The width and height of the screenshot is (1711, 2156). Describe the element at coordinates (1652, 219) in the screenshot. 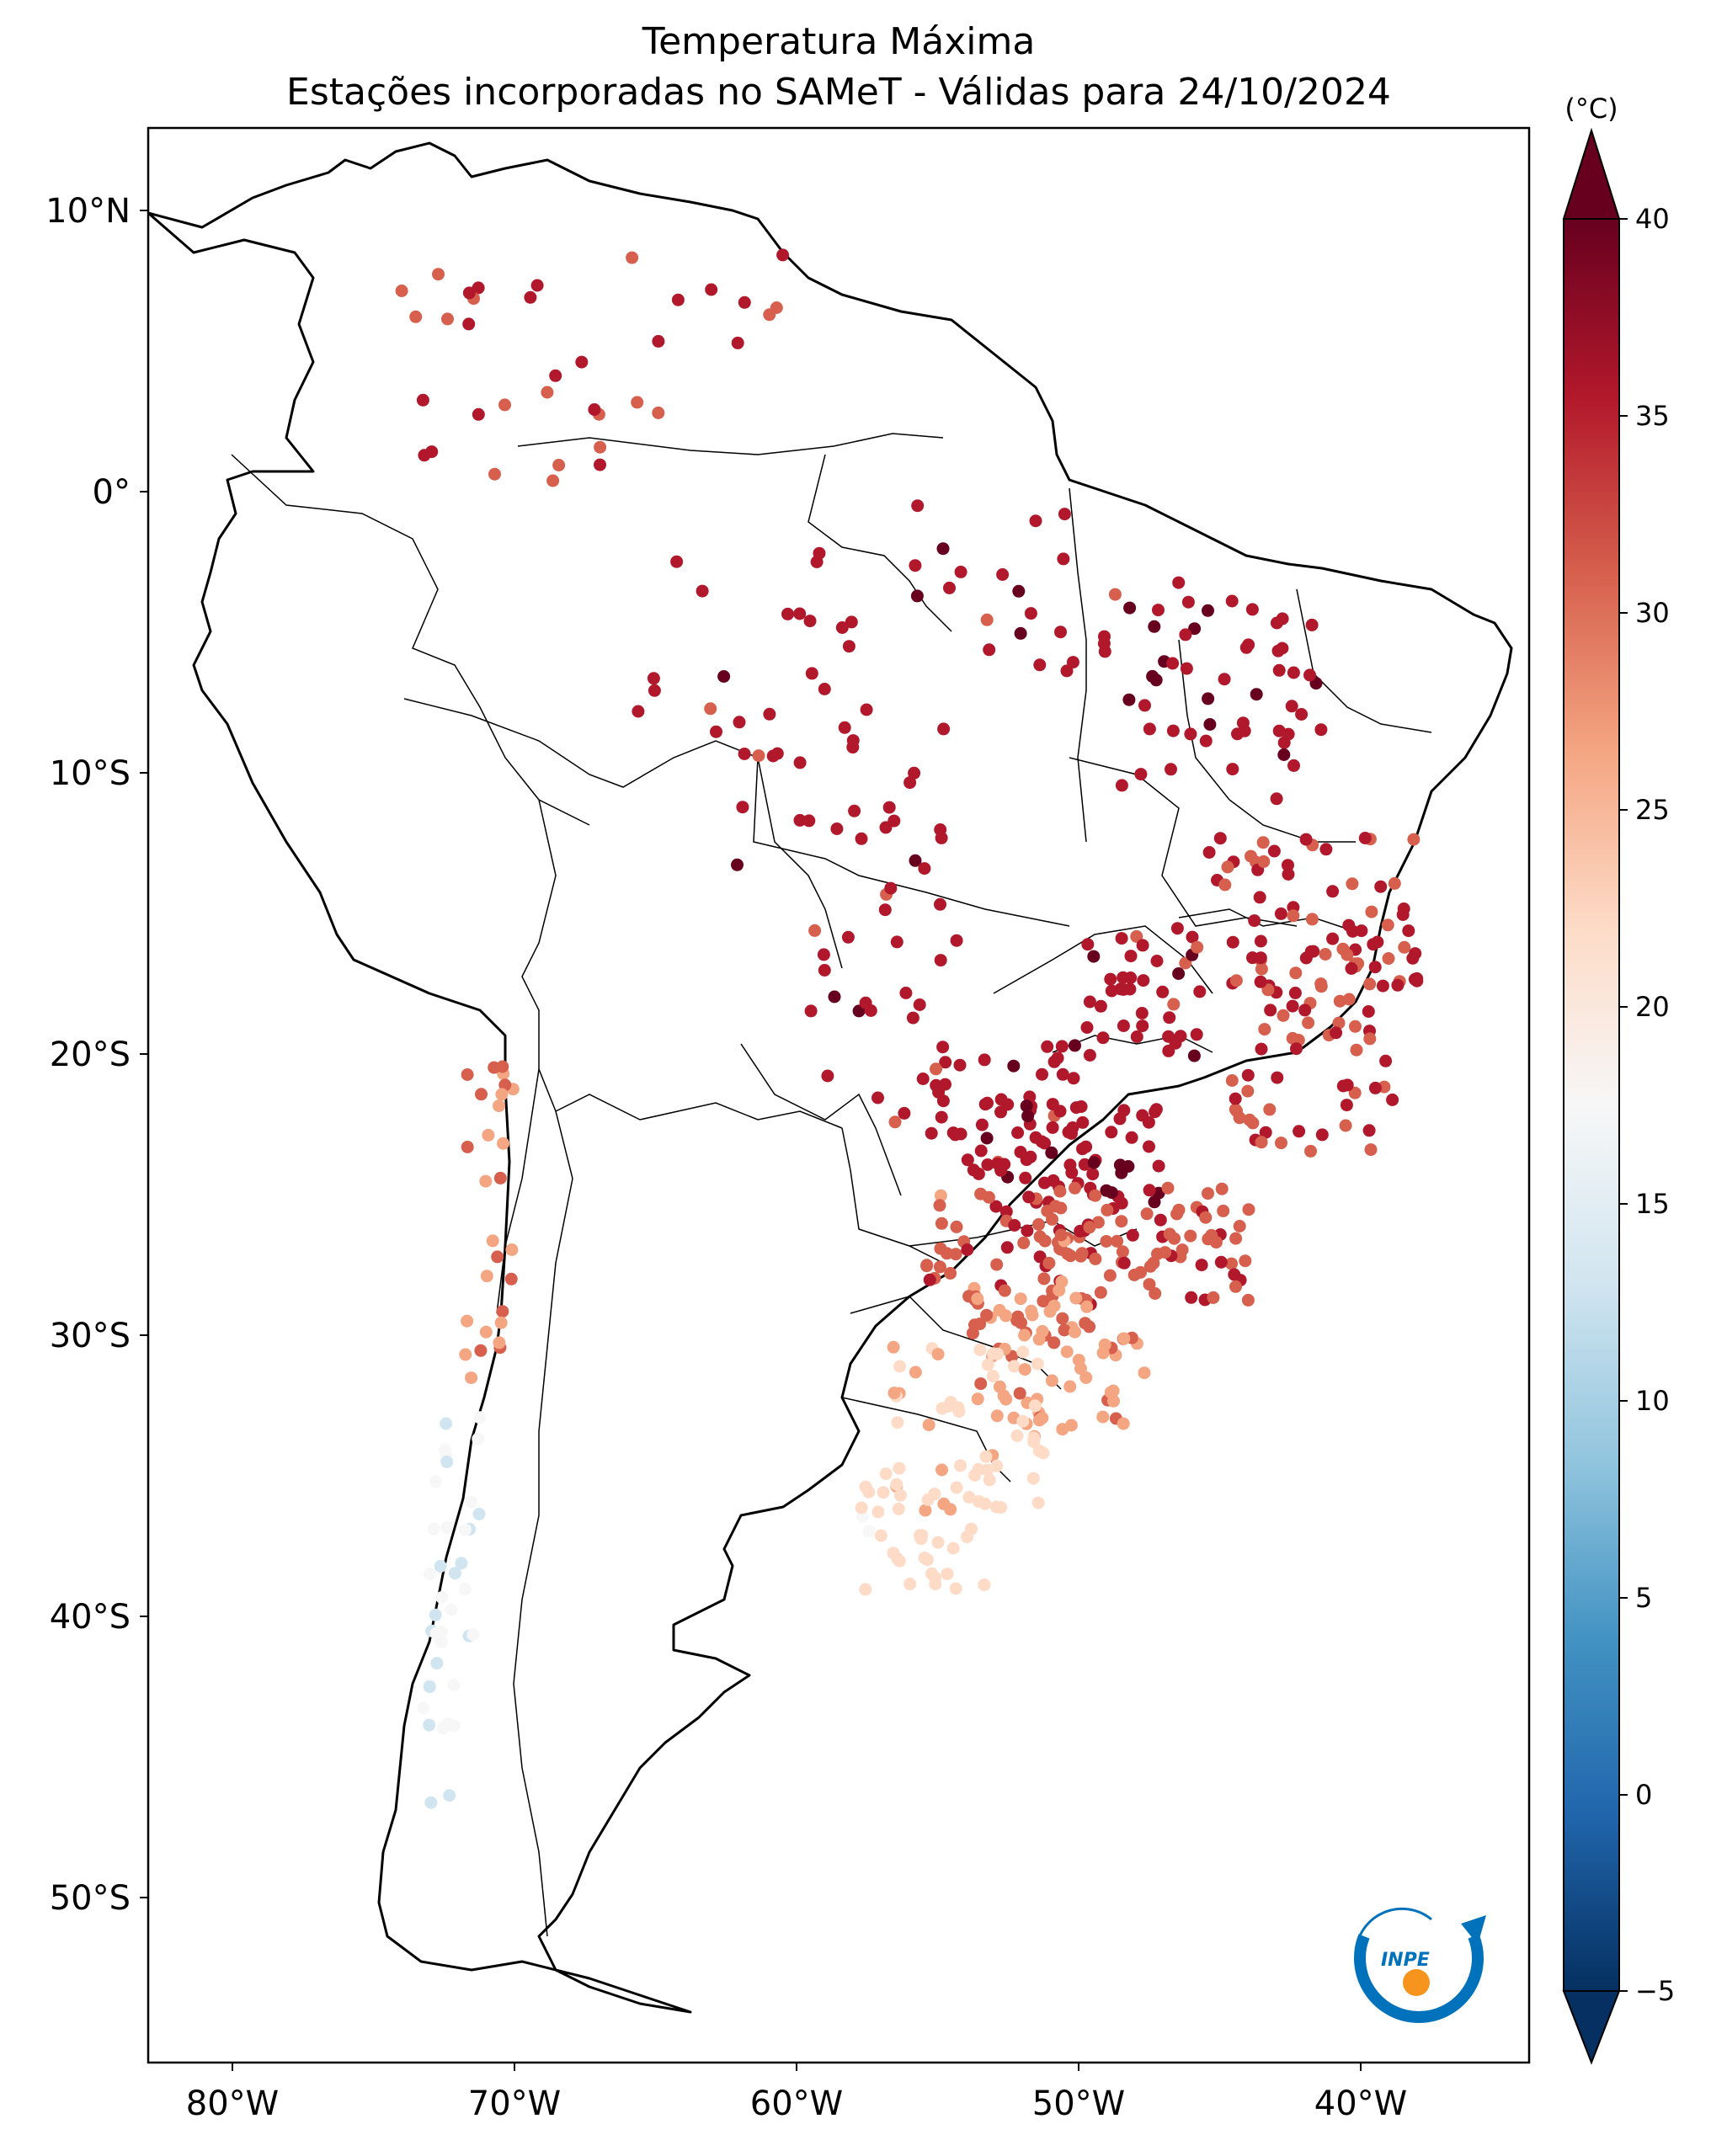

I see `colorbar-tick-label: 40` at that location.